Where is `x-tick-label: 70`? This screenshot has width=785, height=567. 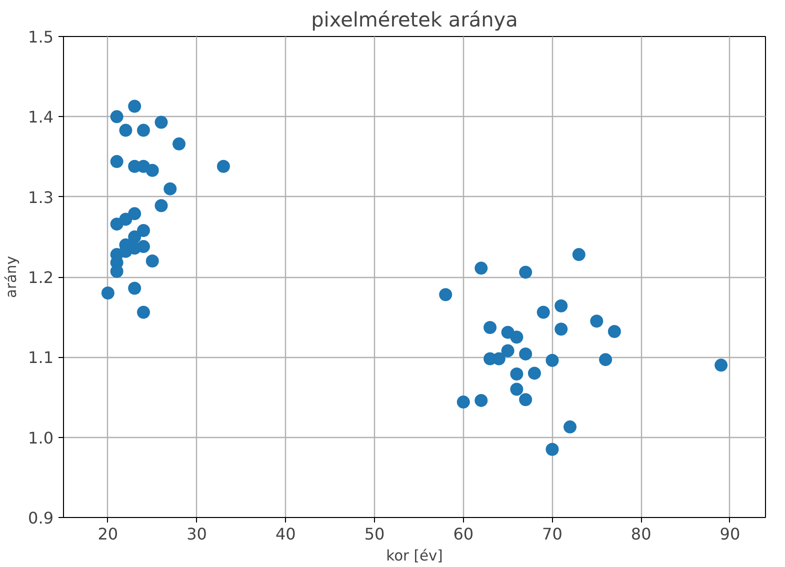 x-tick-label: 70 is located at coordinates (552, 534).